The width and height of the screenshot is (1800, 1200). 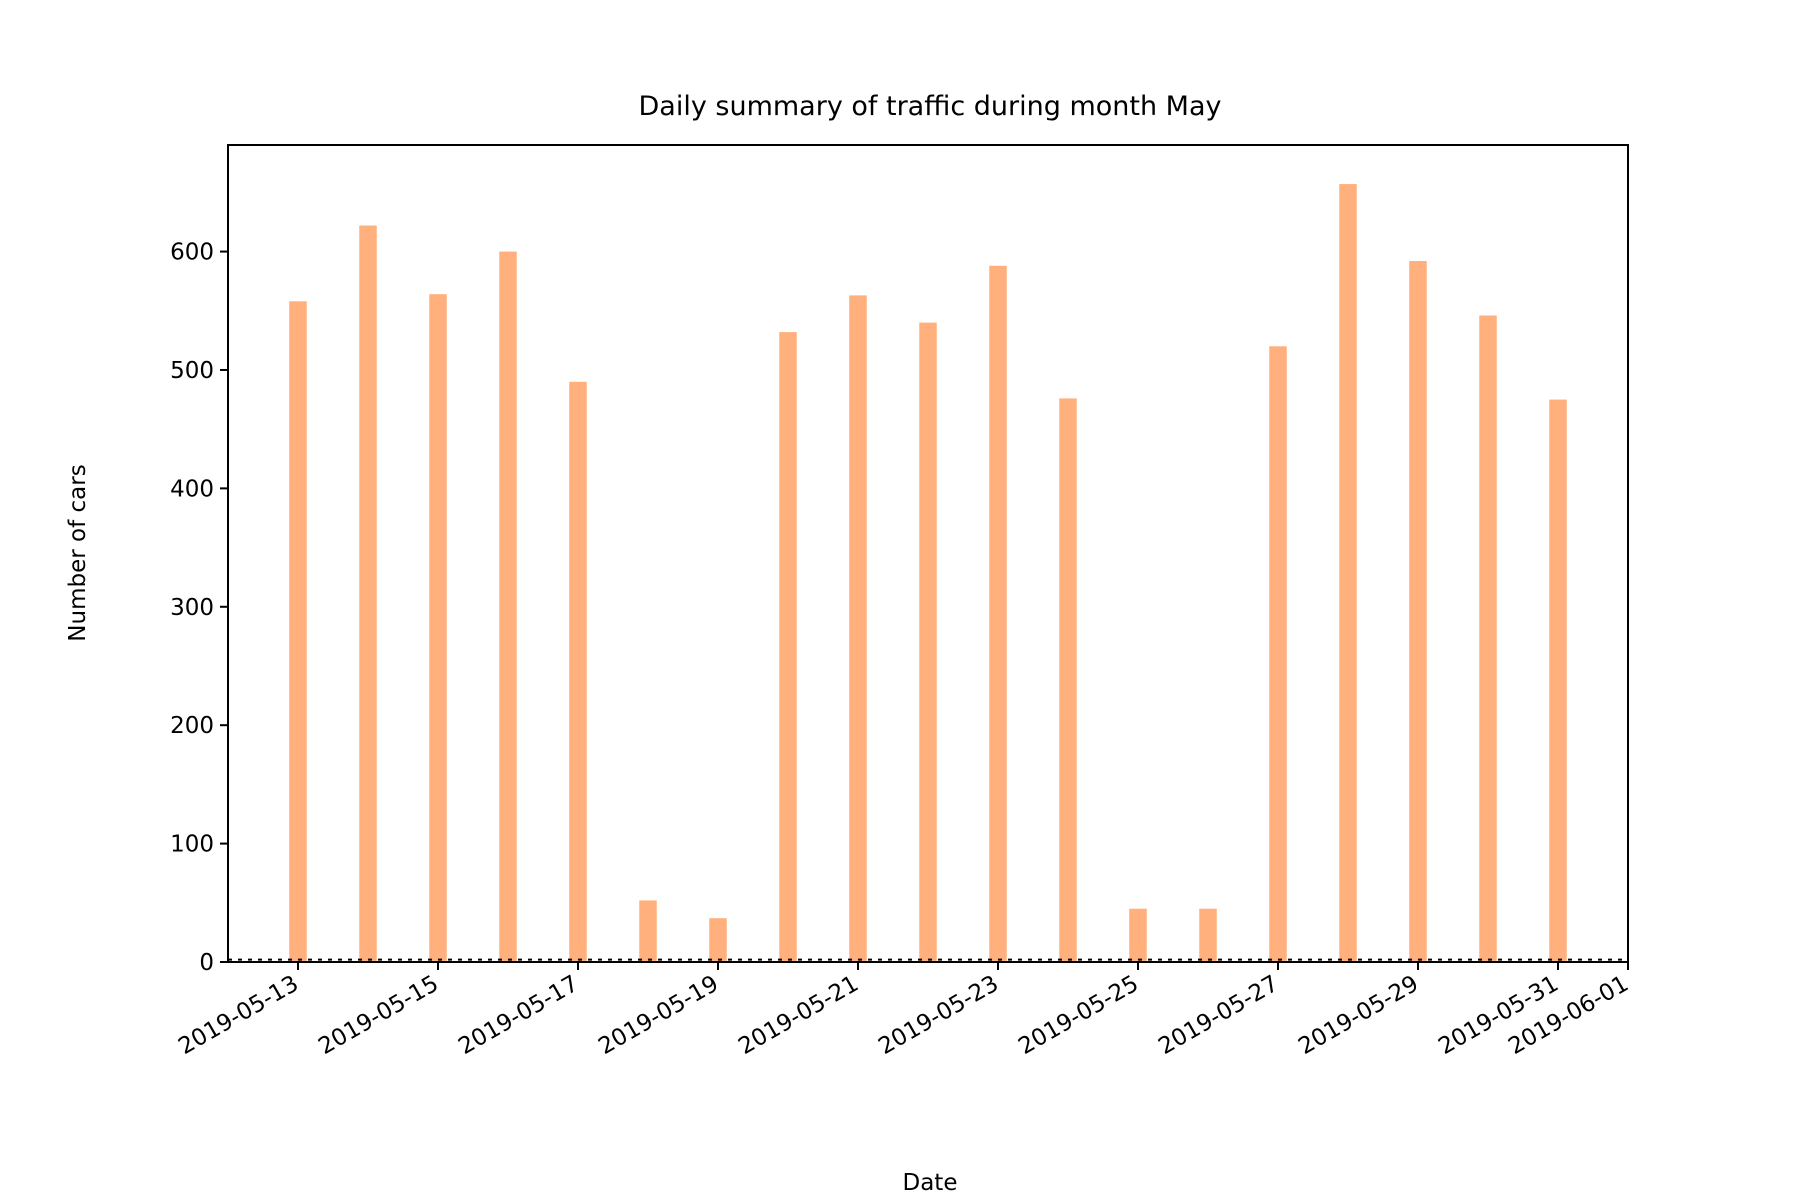 What do you see at coordinates (238, 1015) in the screenshot?
I see `x-tick-label: 2019-05-13` at bounding box center [238, 1015].